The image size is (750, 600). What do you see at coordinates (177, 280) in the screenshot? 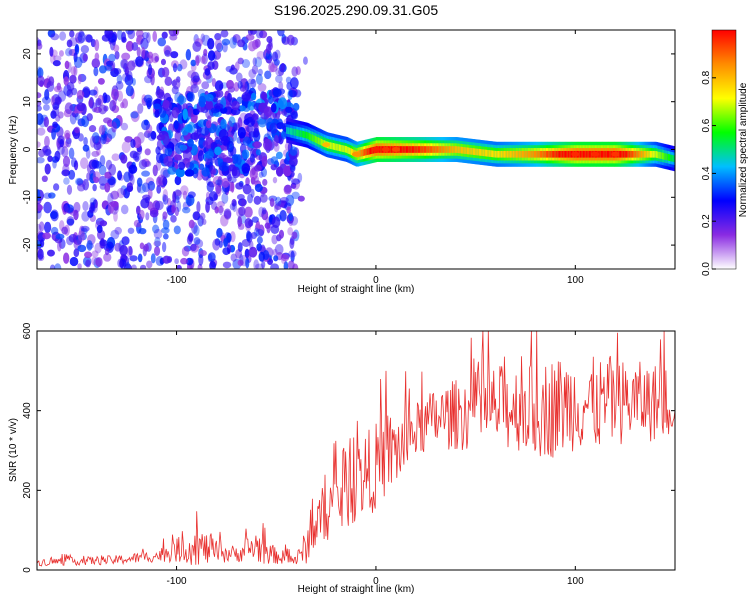
I see `heatmap-x-tick-label: -100` at bounding box center [177, 280].